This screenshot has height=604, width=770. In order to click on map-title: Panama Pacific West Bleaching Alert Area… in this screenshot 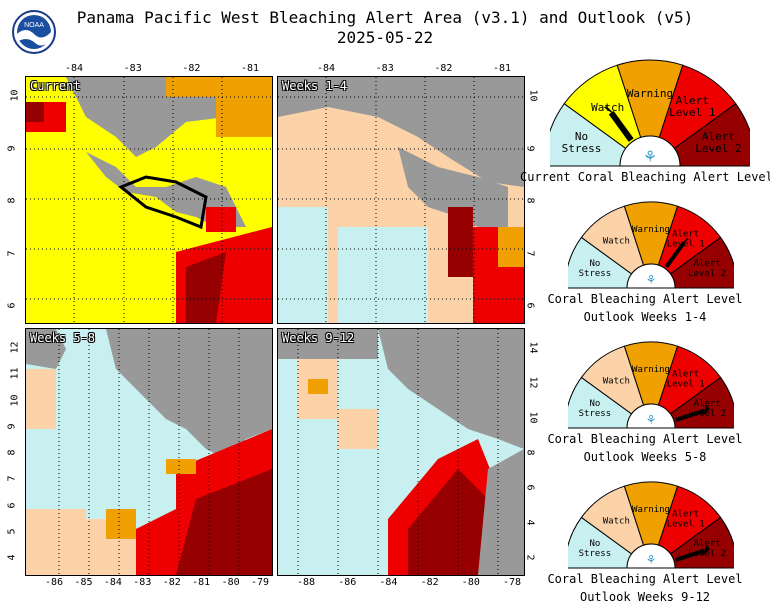, I will do `click(385, 17)`.